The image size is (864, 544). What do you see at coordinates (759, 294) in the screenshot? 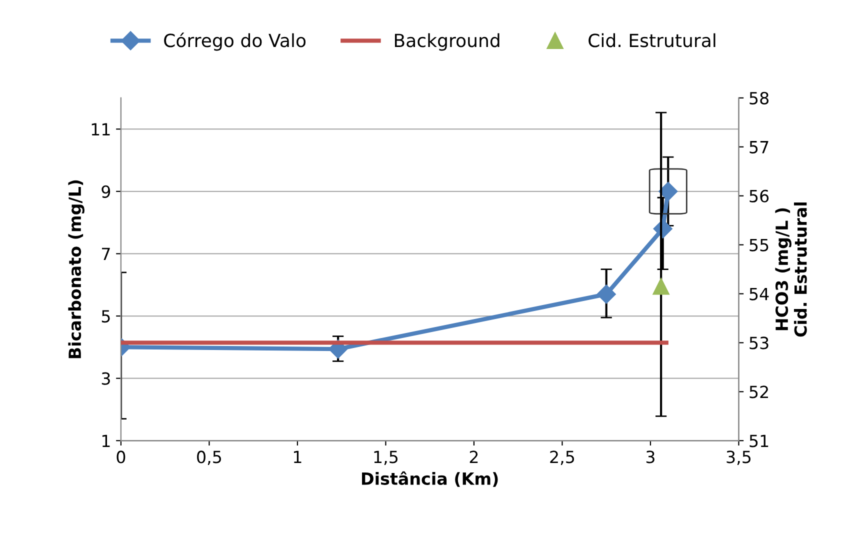
I see `y2-tick-label: 54` at bounding box center [759, 294].